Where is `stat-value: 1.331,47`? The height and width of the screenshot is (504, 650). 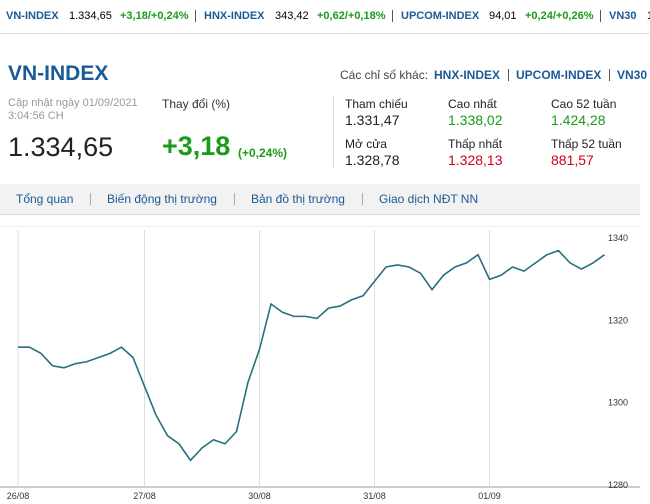
stat-value: 1.331,47 is located at coordinates (372, 120).